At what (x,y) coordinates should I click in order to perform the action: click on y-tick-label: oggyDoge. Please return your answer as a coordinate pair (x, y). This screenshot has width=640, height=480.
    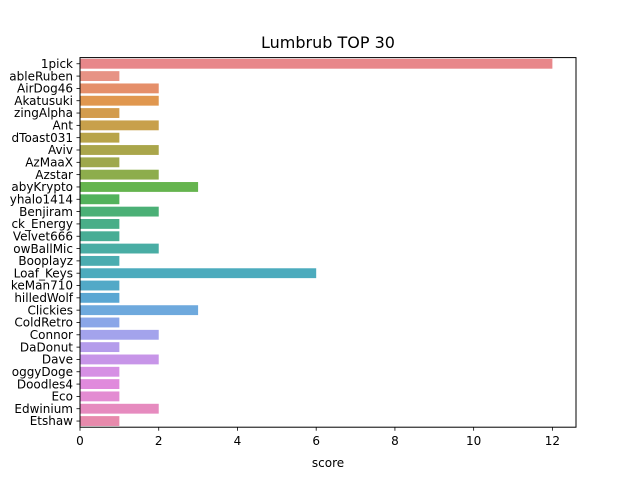
    Looking at the image, I should click on (42, 372).